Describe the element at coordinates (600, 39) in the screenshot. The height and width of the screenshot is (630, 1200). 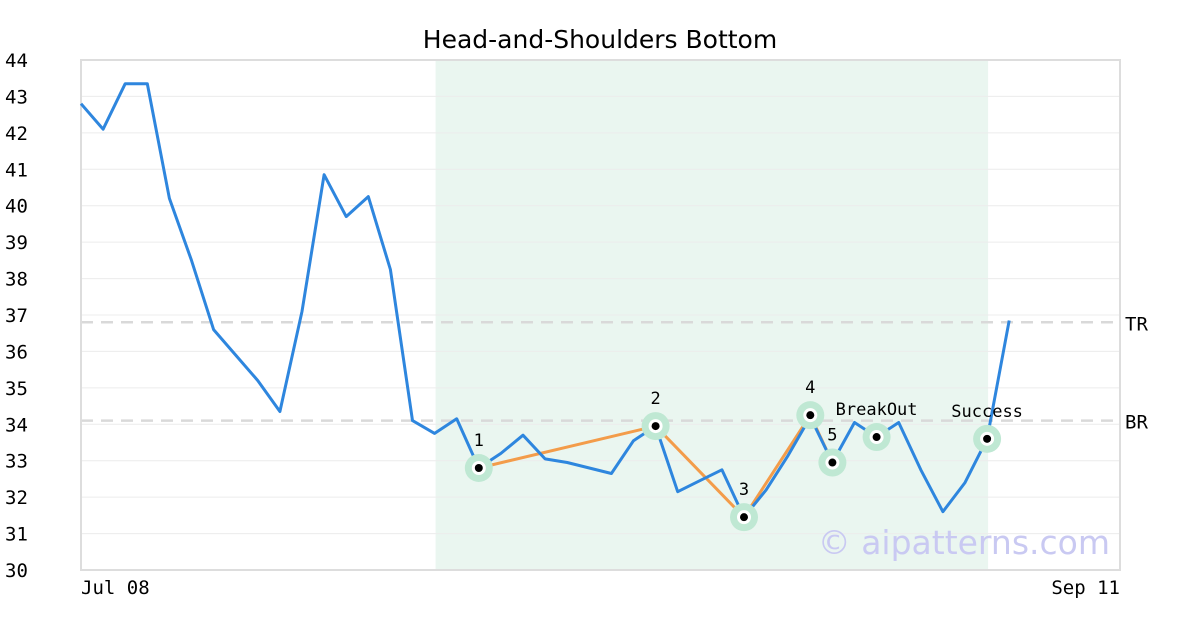
I see `chart-title: Head-and-Shoulders Bottom` at that location.